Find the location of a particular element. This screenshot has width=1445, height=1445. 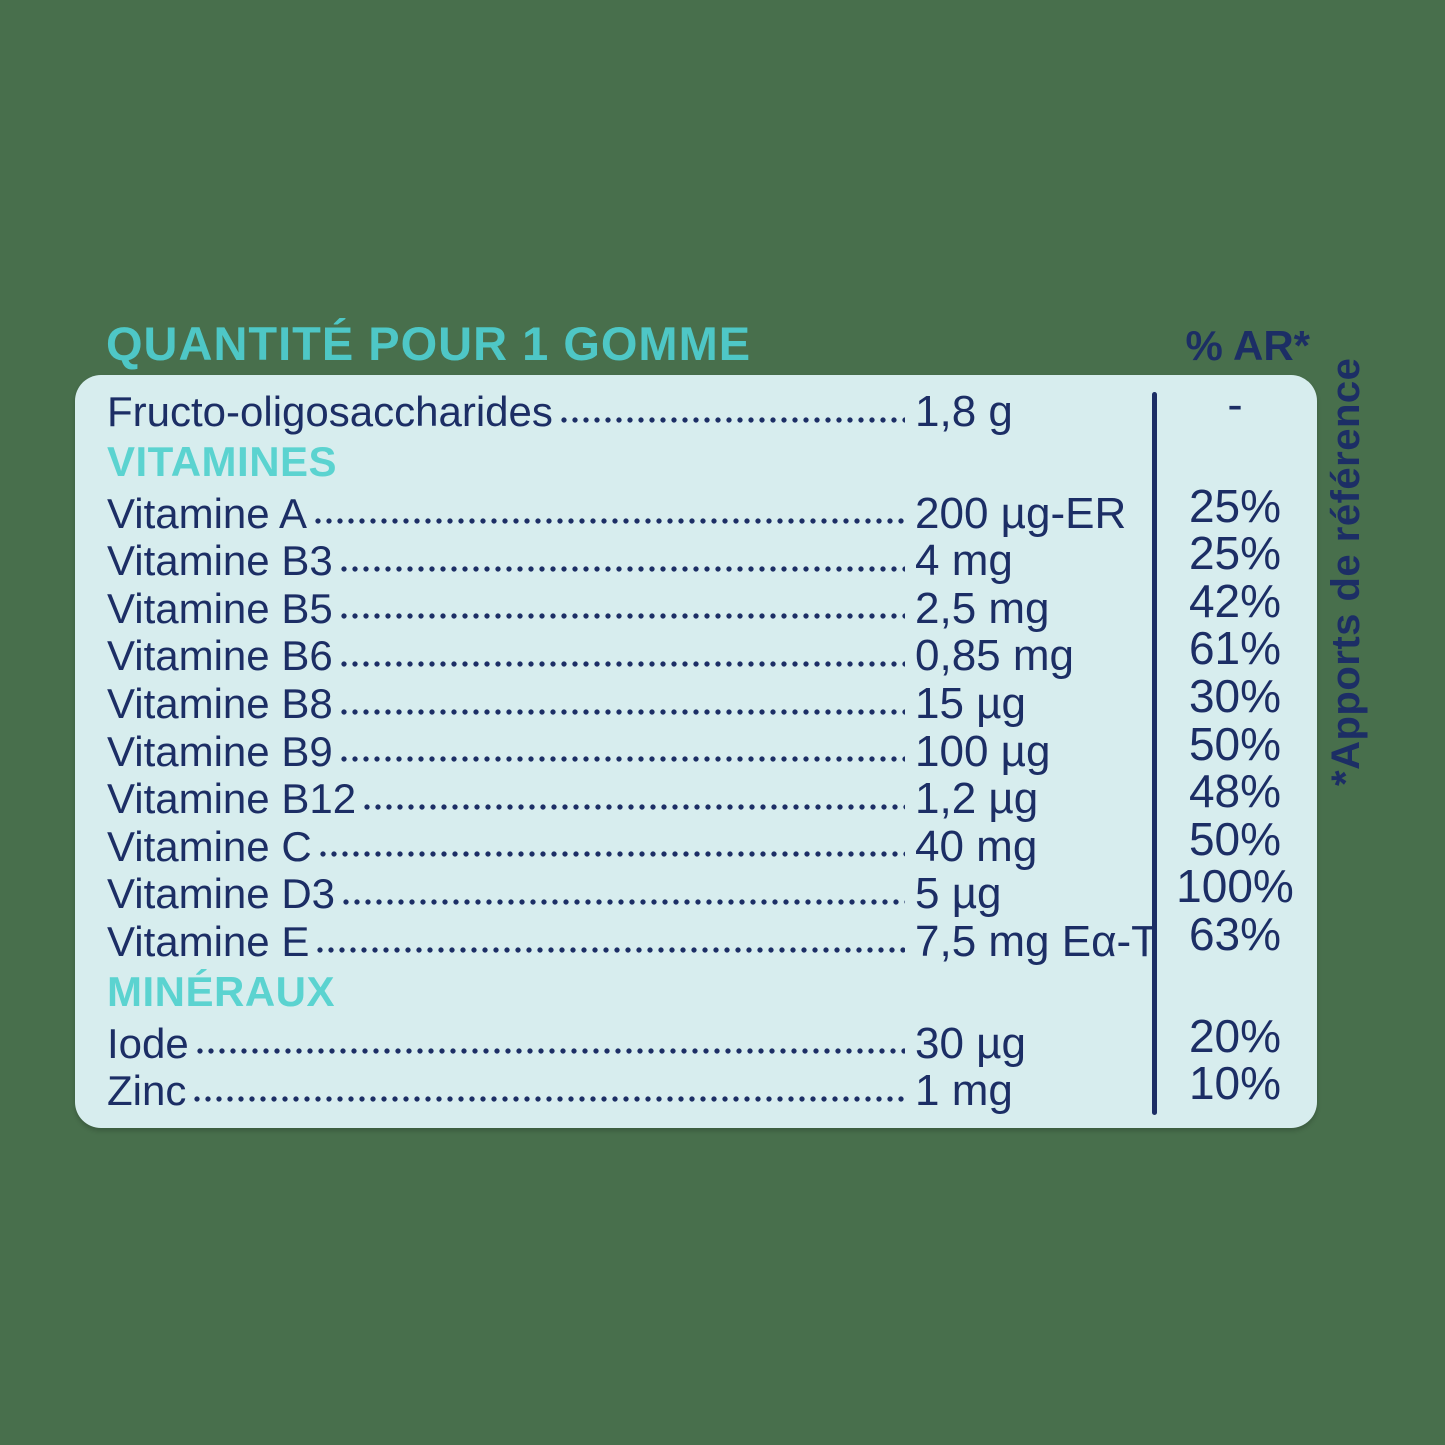

nutrient-quantity: 7,5 mg Eα-T is located at coordinates (1037, 941).